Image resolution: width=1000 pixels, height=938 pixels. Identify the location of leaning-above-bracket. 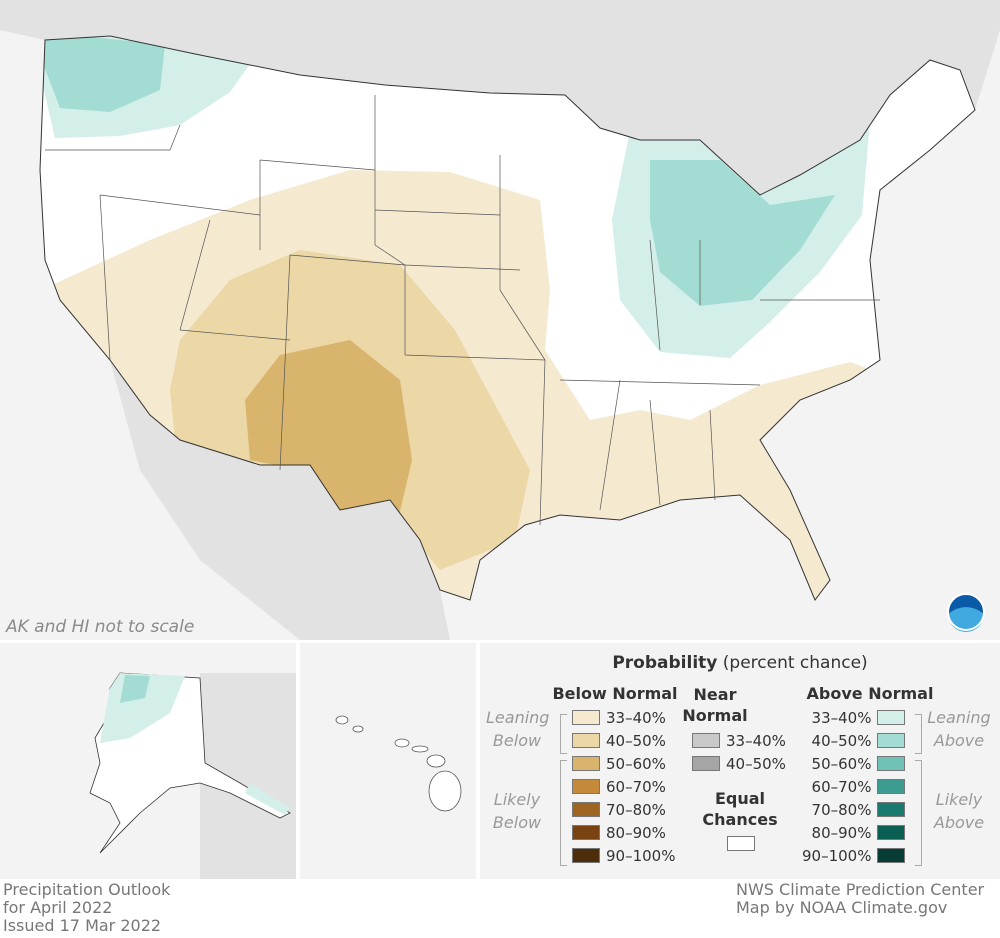
(918, 734).